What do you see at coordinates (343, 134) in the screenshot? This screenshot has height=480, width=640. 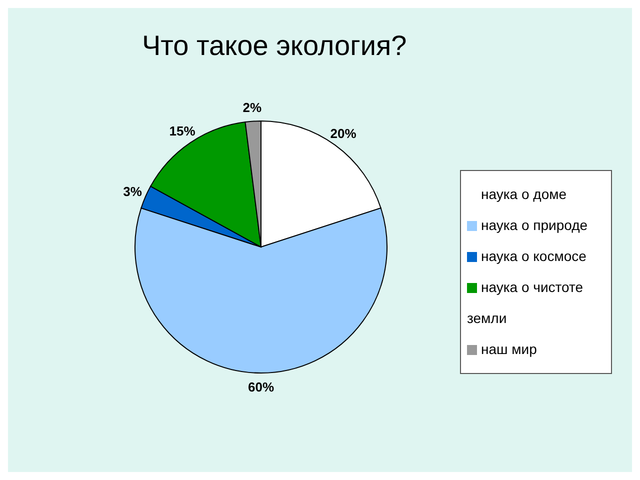 I see `data-label: 20%` at bounding box center [343, 134].